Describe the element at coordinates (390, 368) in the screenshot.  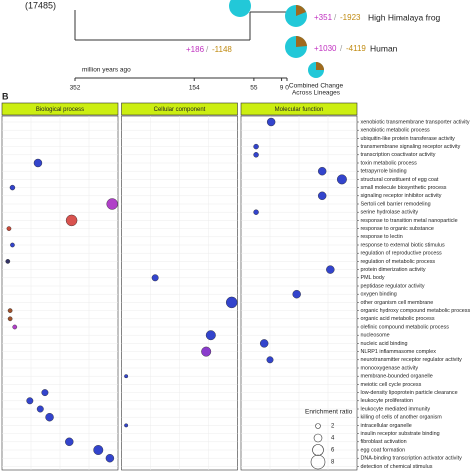
I see `y-tick-label: monooxygenase activity` at that location.